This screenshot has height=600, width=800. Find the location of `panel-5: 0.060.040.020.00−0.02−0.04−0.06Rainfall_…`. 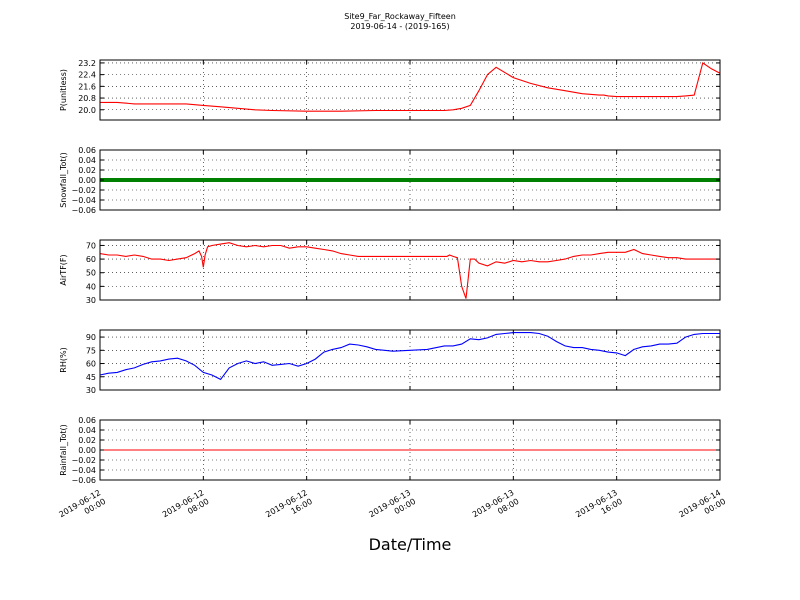

panel-5: 0.060.040.020.00−0.02−0.04−0.06Rainfall_… is located at coordinates (390, 450).